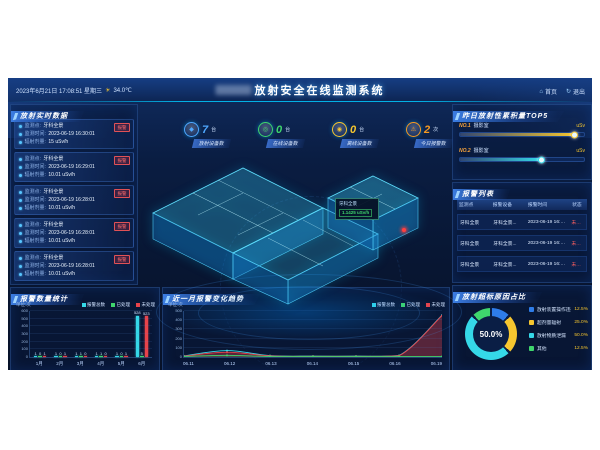 Image resolution: width=600 pixels, height=450 pixels. What do you see at coordinates (548, 222) in the screenshot?
I see `alarm-time: 2023-06-19 16:28:01` at bounding box center [548, 222].